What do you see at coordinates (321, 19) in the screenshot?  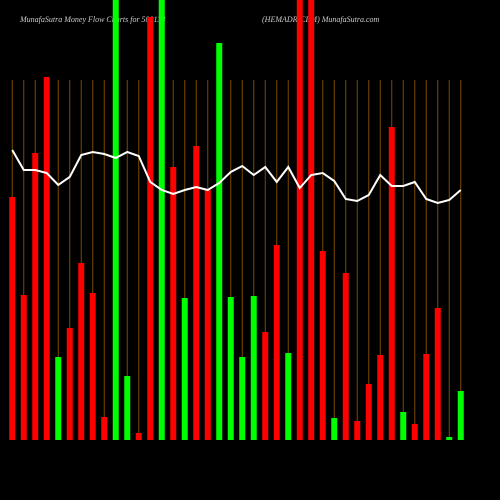 I see `chart-subtitle: (HEMADRICEM) MunafaSutra.com` at bounding box center [321, 19].